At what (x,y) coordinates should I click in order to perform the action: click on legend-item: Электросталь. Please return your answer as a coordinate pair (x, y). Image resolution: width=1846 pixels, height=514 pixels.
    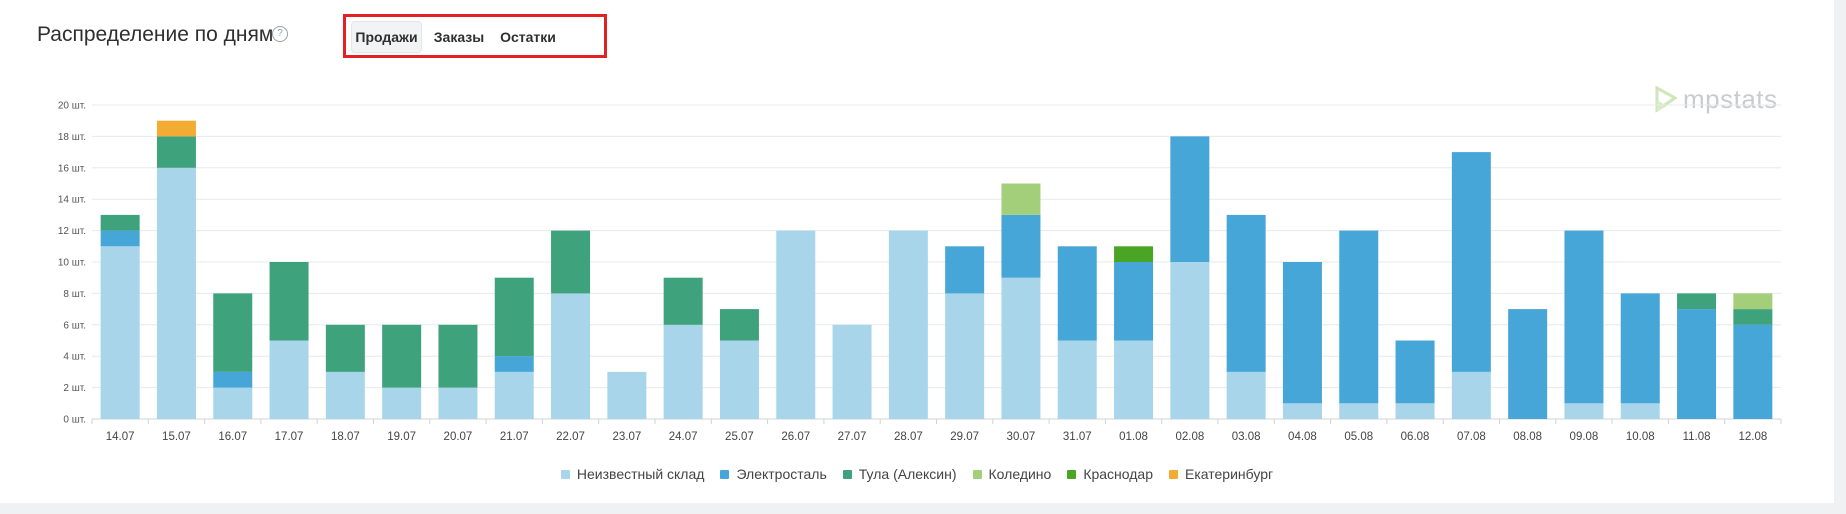
    Looking at the image, I should click on (773, 474).